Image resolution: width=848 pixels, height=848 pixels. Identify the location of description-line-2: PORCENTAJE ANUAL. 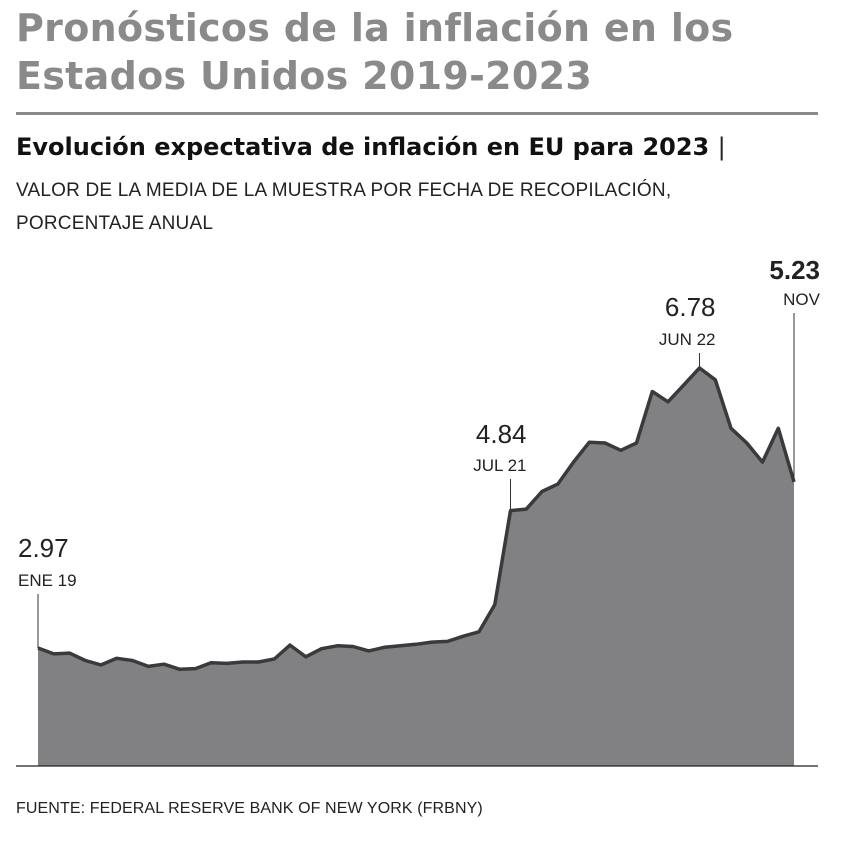
(115, 223).